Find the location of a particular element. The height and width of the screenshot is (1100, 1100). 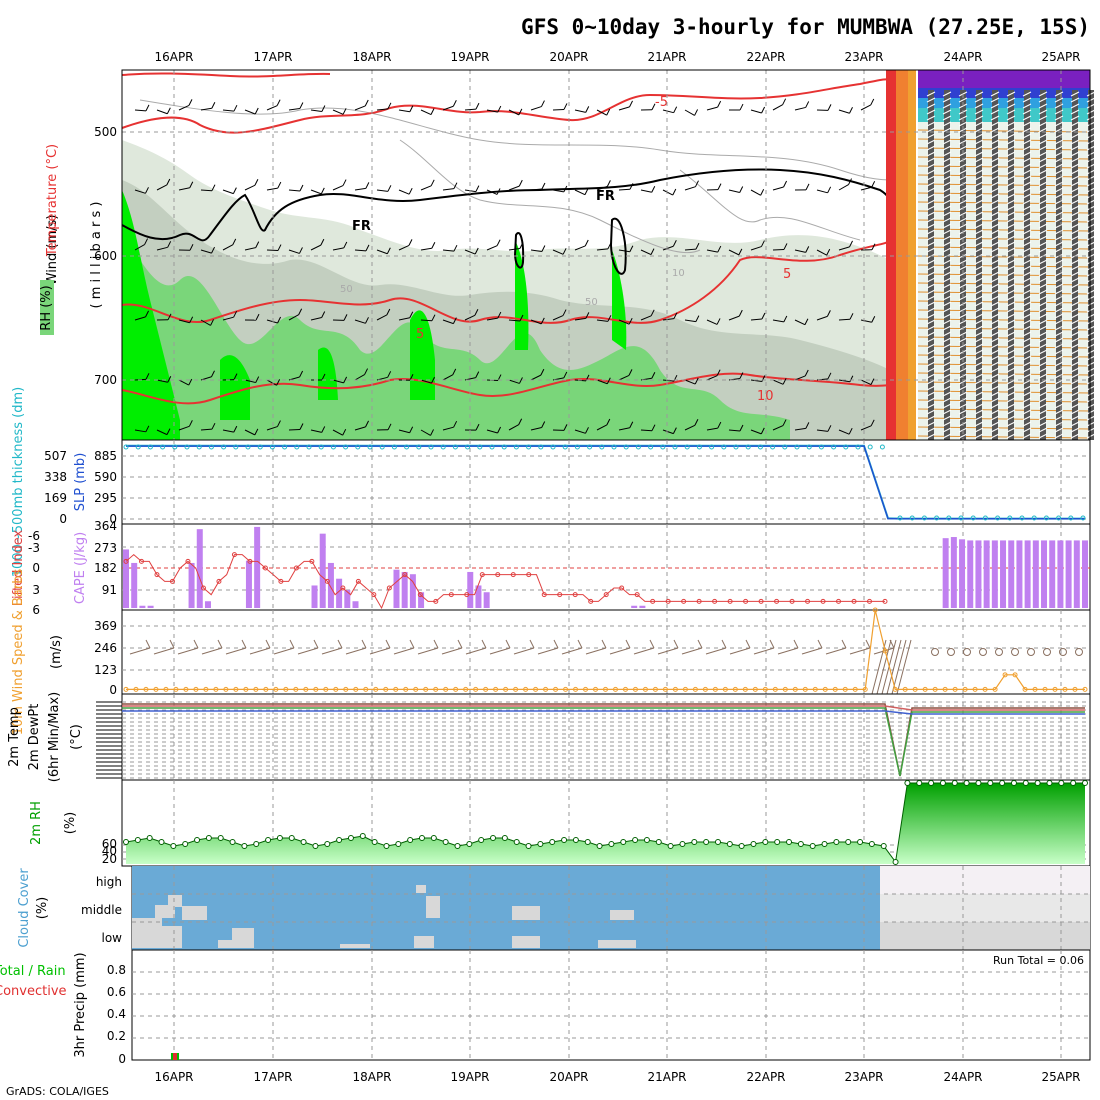

hatch-column is located at coordinates (1075, 265).